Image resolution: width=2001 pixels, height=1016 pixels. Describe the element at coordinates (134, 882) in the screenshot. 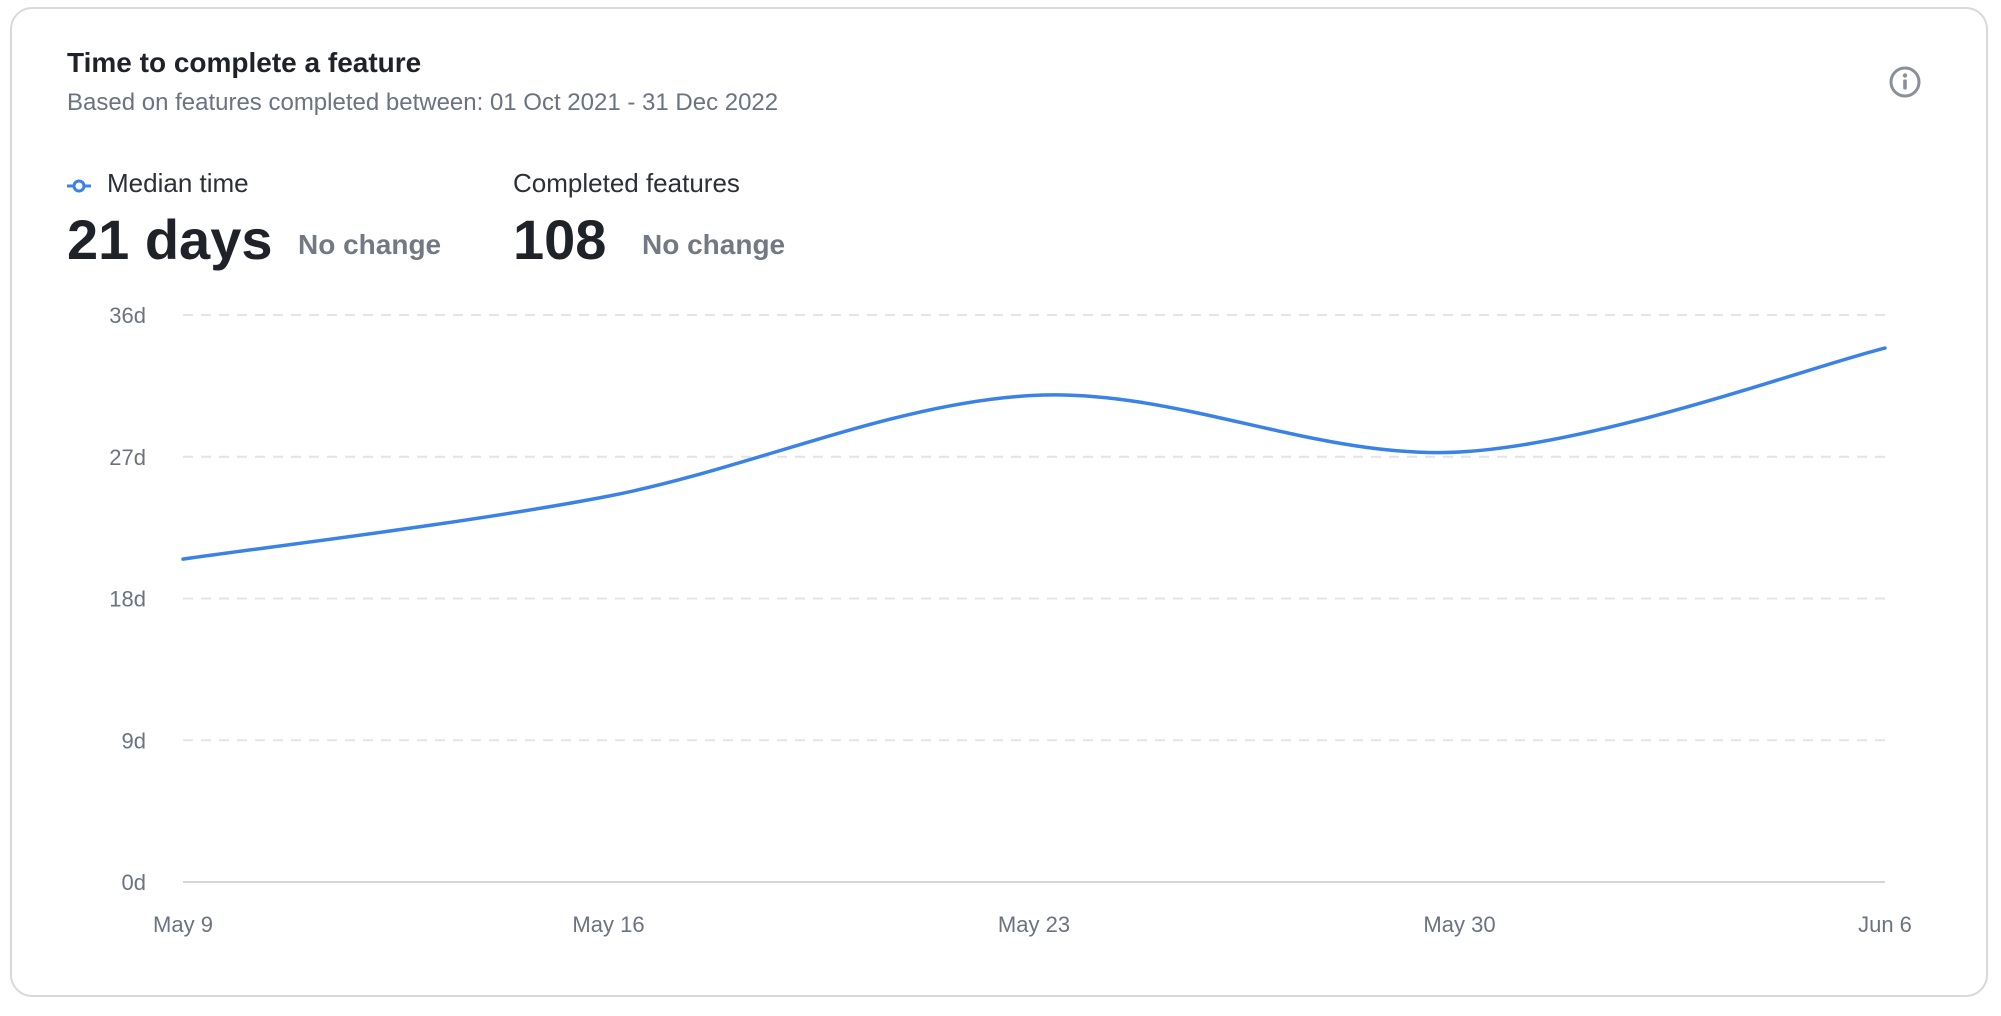

I see `y-tick-label-0d: 0d` at that location.